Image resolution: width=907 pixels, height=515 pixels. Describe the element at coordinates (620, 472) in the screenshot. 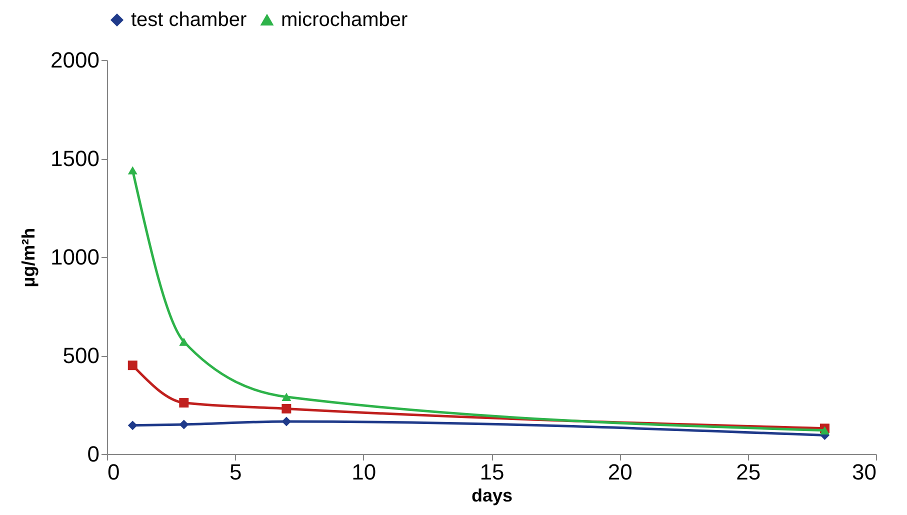

I see `x-tick-label: 20` at that location.